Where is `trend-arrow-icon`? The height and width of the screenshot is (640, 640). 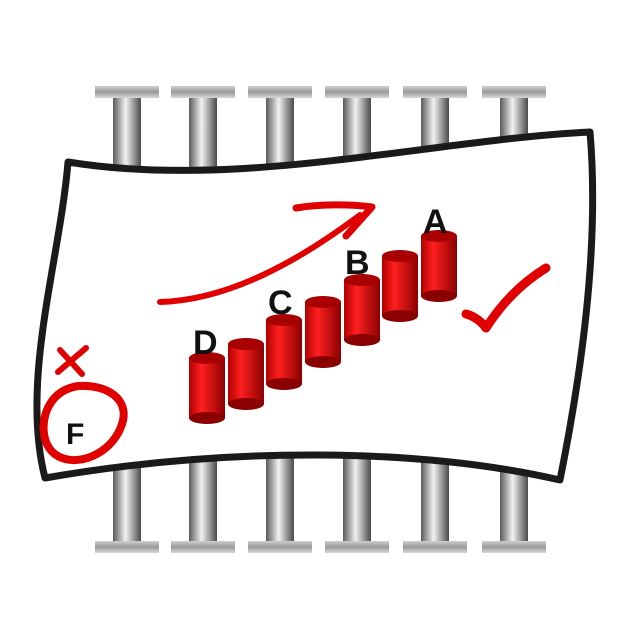
trend-arrow-icon is located at coordinates (266, 253).